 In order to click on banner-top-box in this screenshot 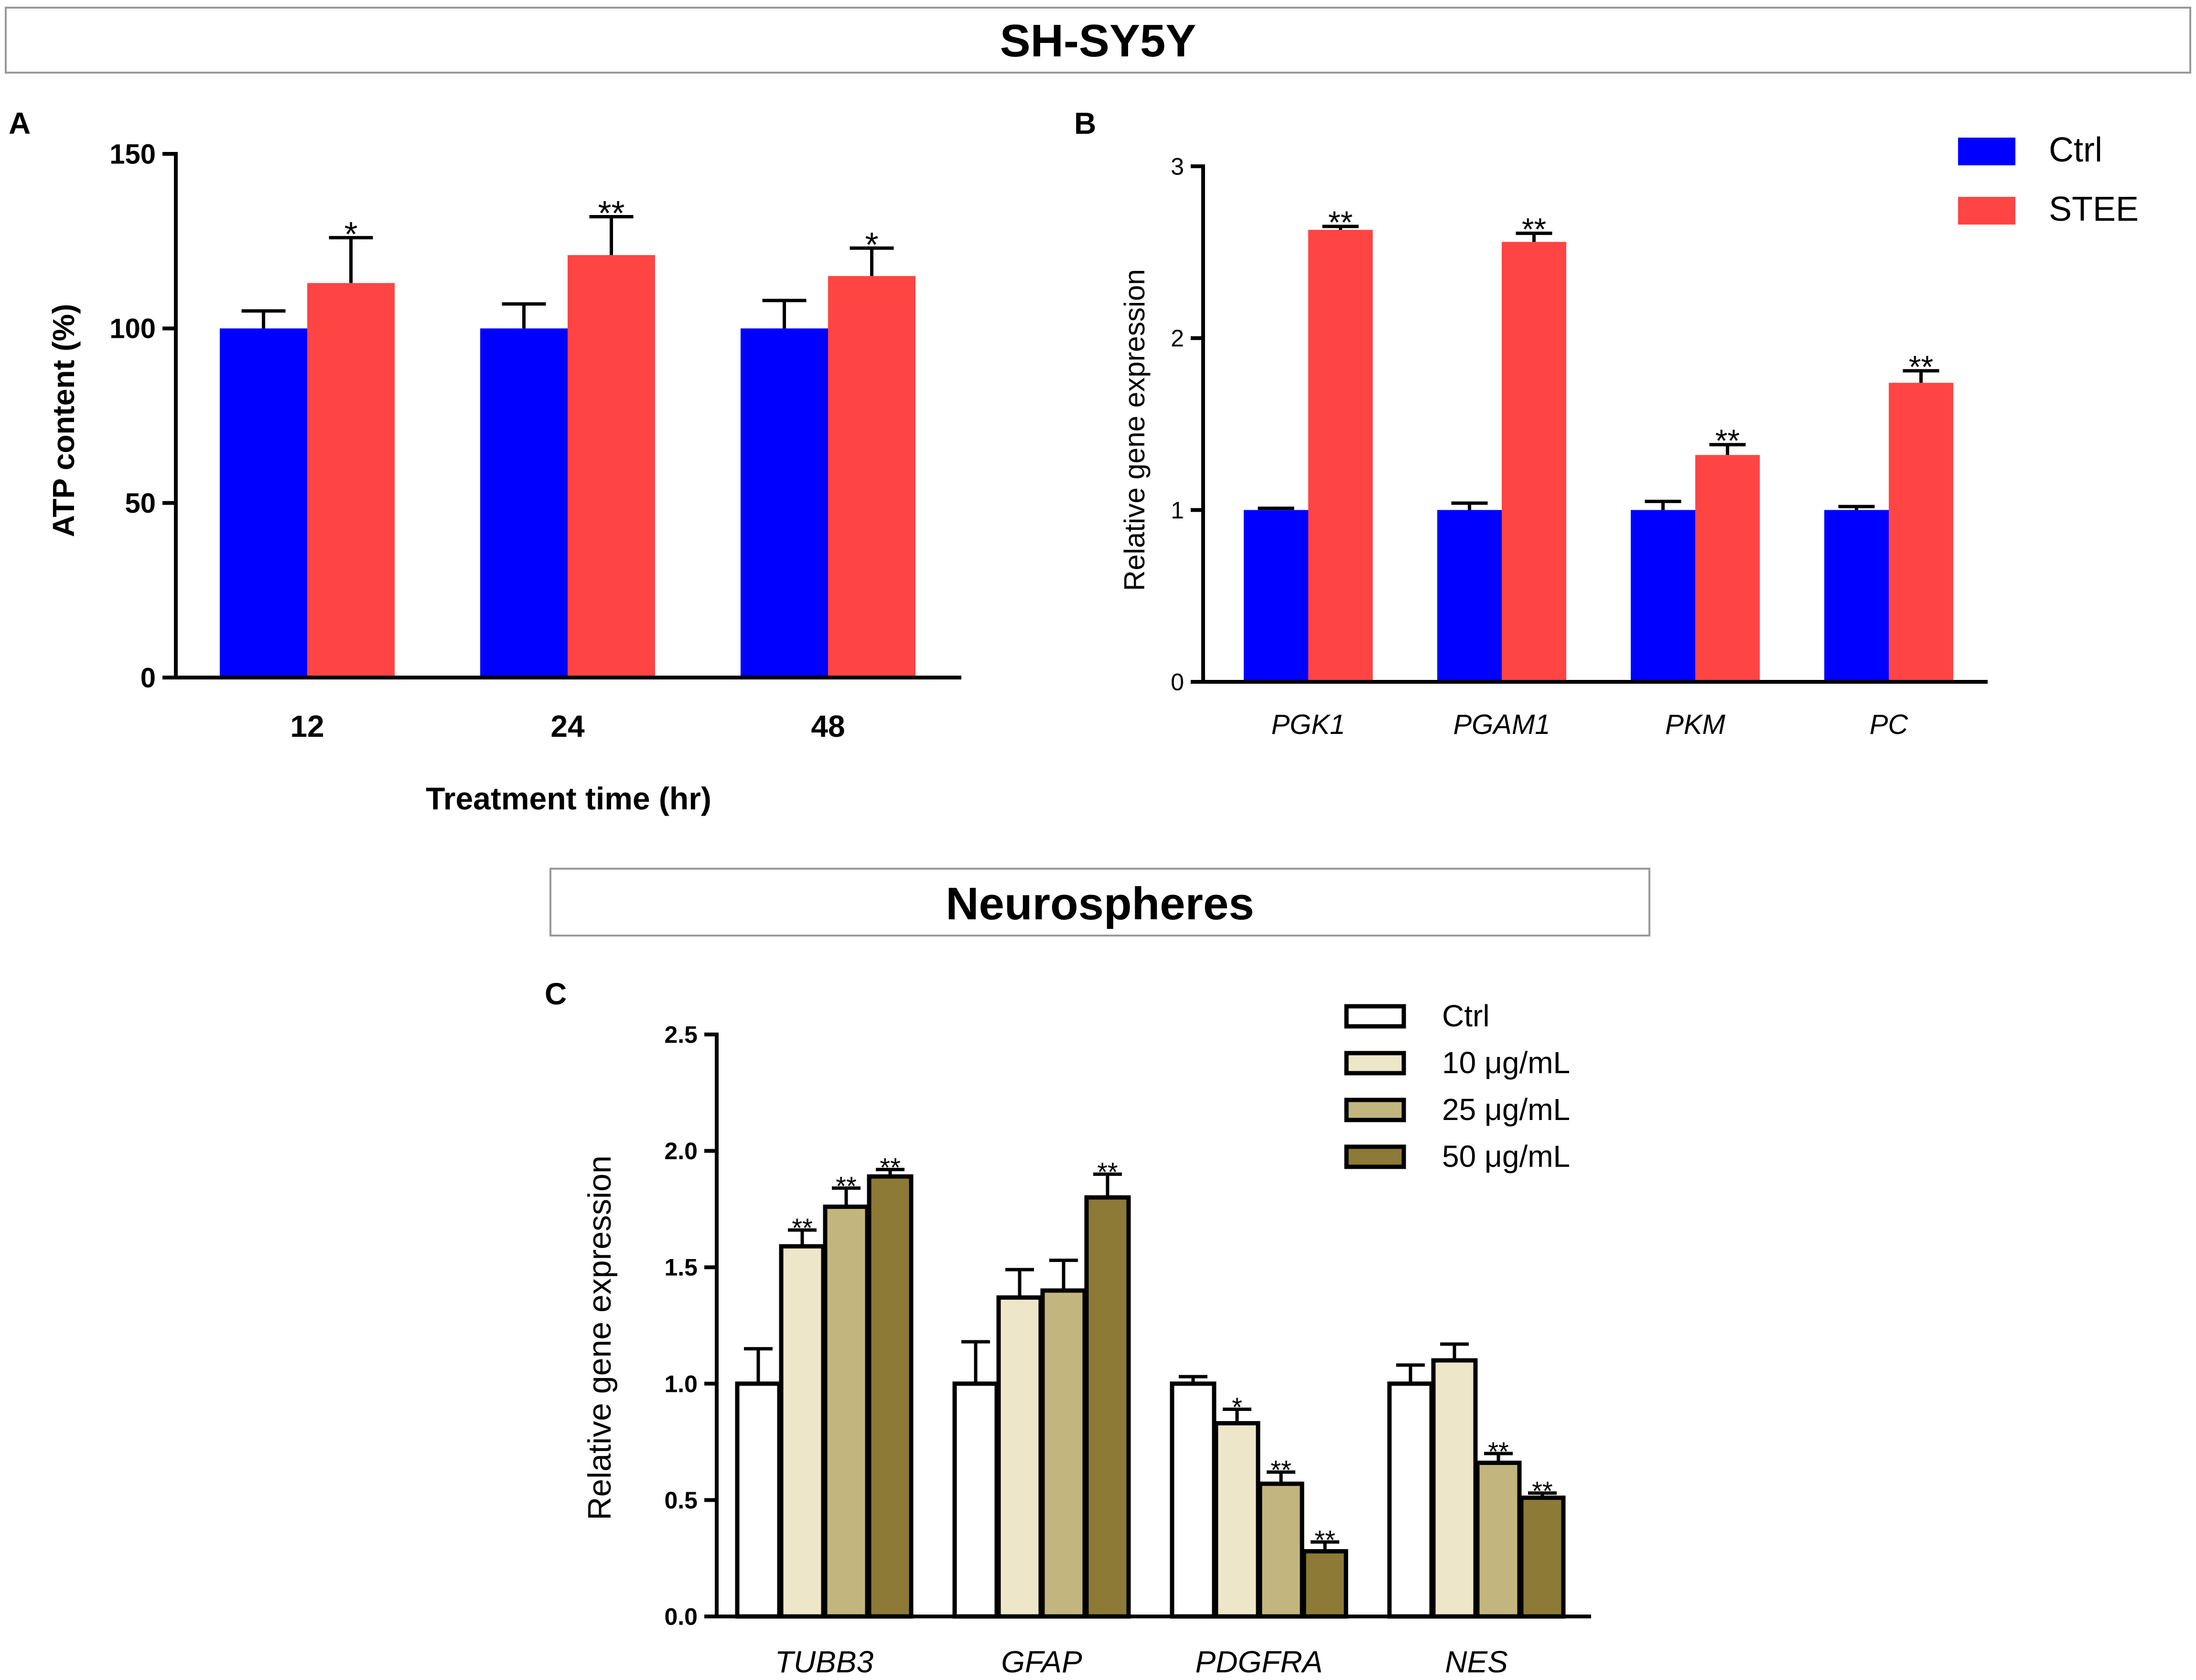, I will do `click(1098, 40)`.